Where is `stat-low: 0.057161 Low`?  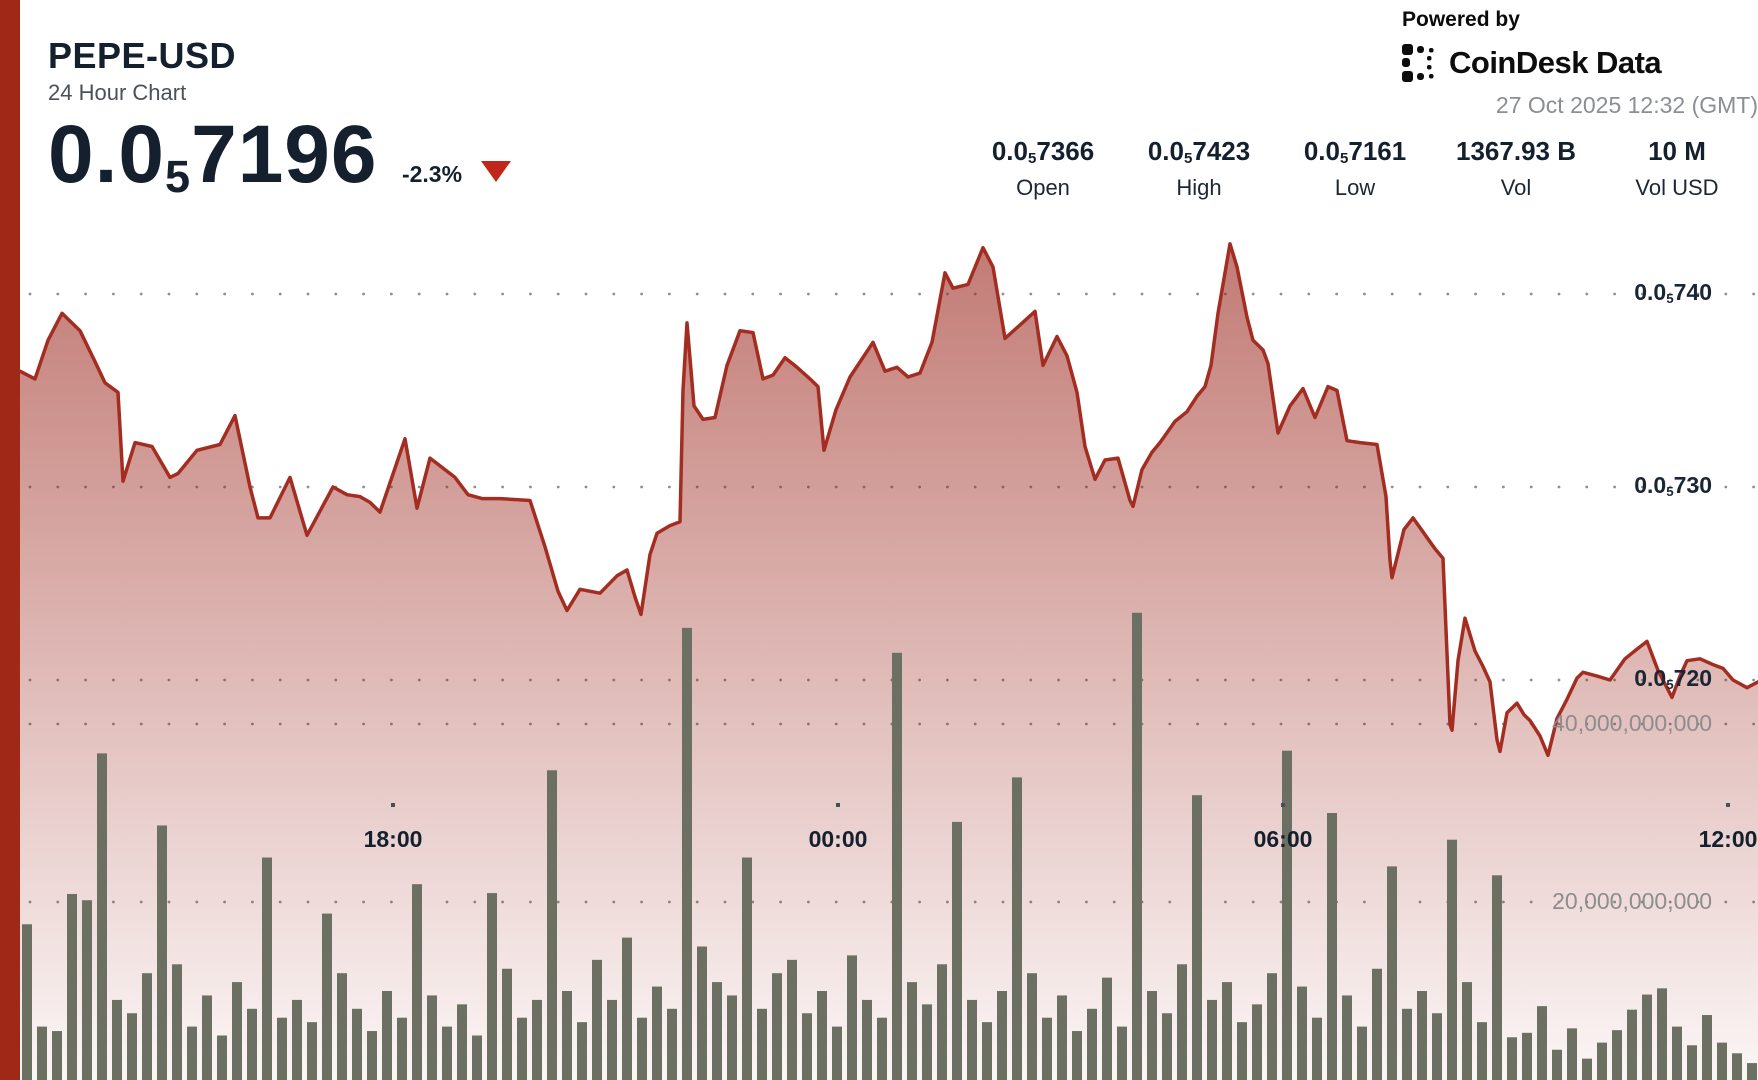
stat-low: 0.057161 Low is located at coordinates (1355, 168).